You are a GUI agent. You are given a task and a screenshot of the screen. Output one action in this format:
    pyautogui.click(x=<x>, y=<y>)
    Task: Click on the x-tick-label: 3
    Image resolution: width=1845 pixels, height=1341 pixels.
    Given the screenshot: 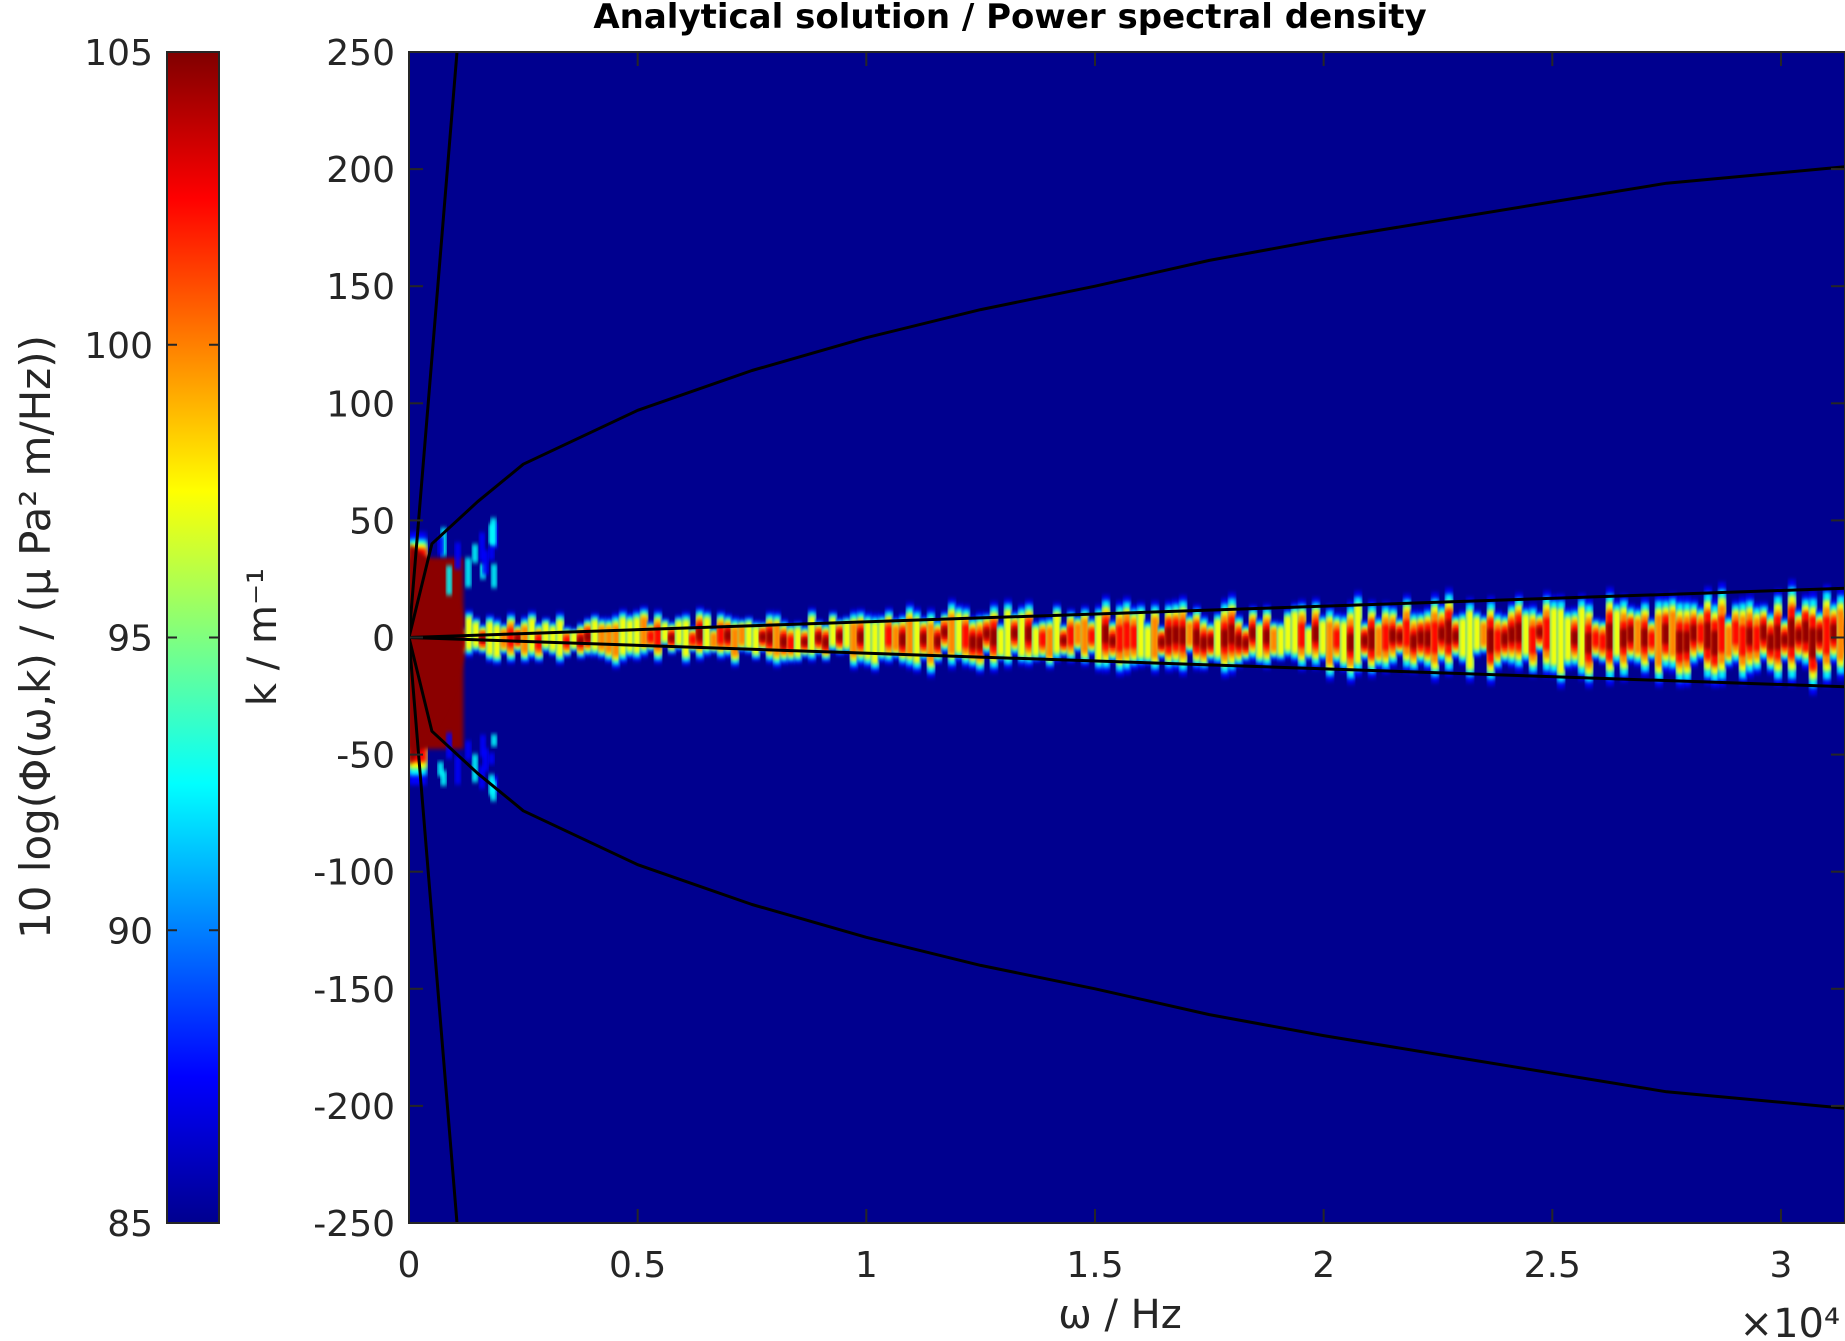 What is the action you would take?
    pyautogui.click(x=1781, y=1265)
    